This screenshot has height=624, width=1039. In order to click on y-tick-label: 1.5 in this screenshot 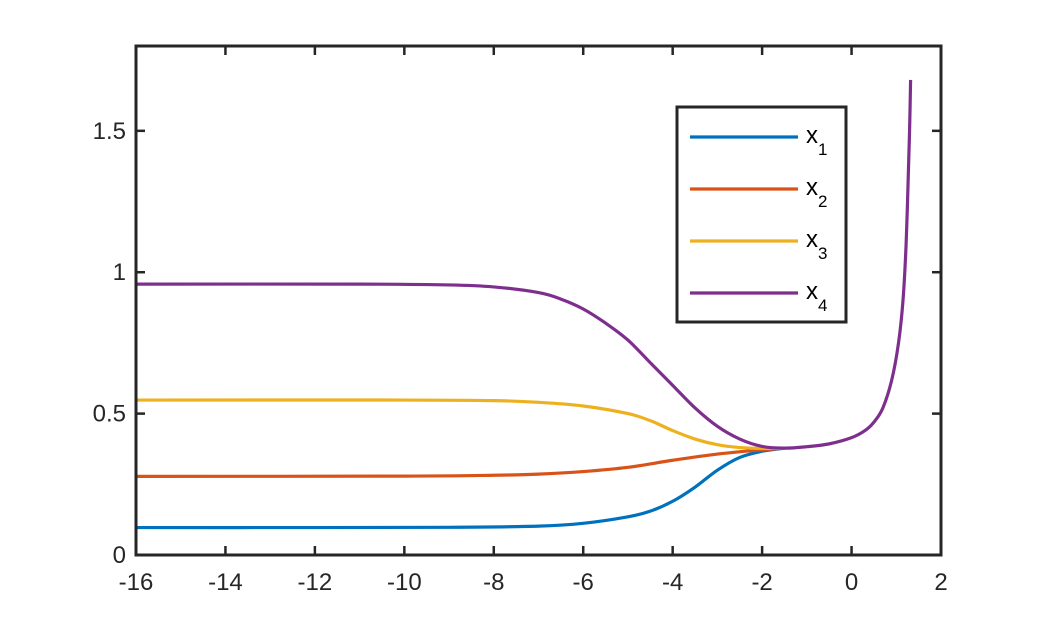, I will do `click(109, 131)`.